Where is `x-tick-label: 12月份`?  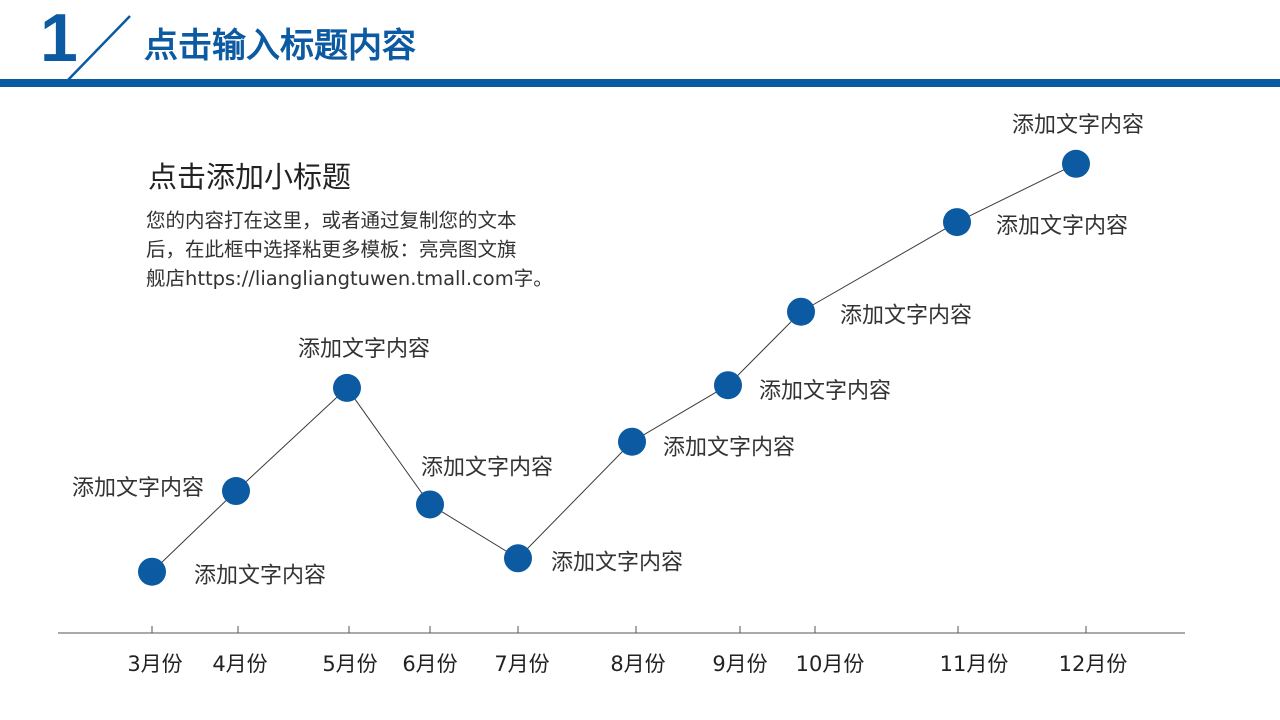
x-tick-label: 12月份 is located at coordinates (1093, 664).